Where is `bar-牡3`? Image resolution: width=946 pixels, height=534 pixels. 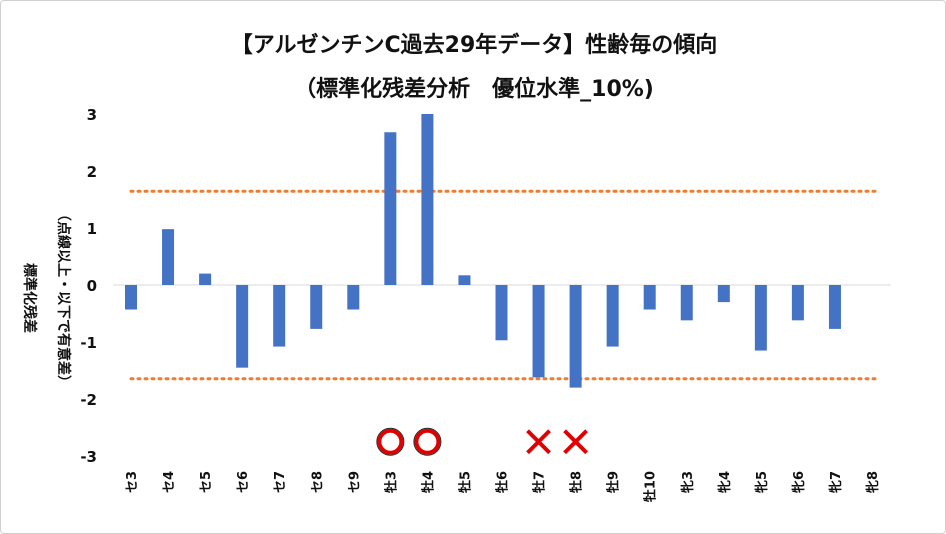
bar-牡3 is located at coordinates (390, 208).